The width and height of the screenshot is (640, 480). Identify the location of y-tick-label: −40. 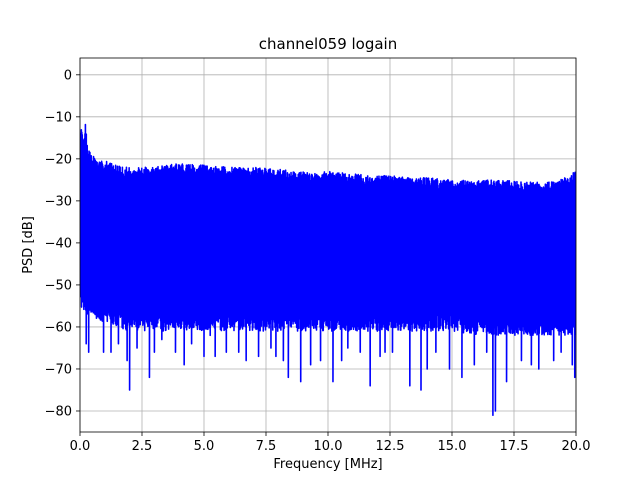
(58, 243).